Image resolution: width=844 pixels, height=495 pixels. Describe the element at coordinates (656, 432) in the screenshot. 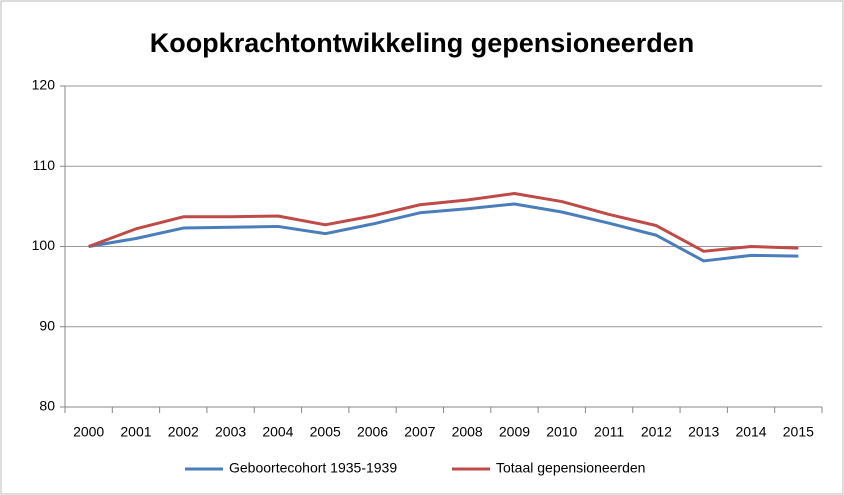

I see `x-tick-label: 2012` at that location.